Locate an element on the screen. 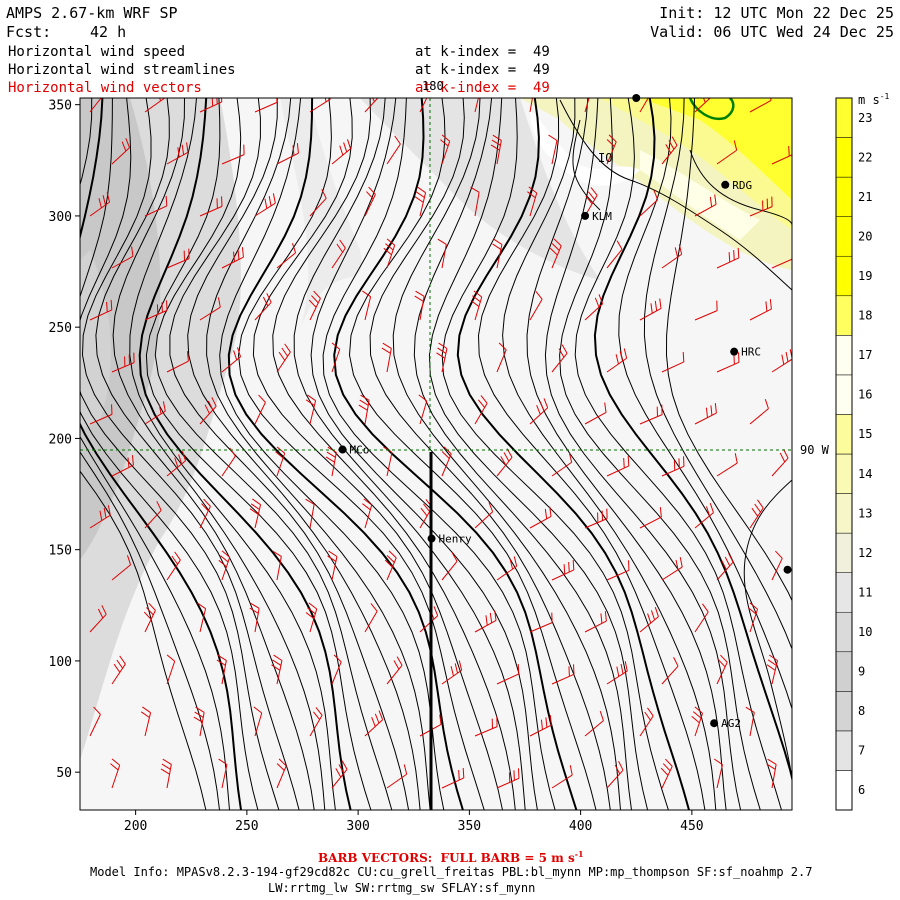  longitude-label: 180 is located at coordinates (433, 86).